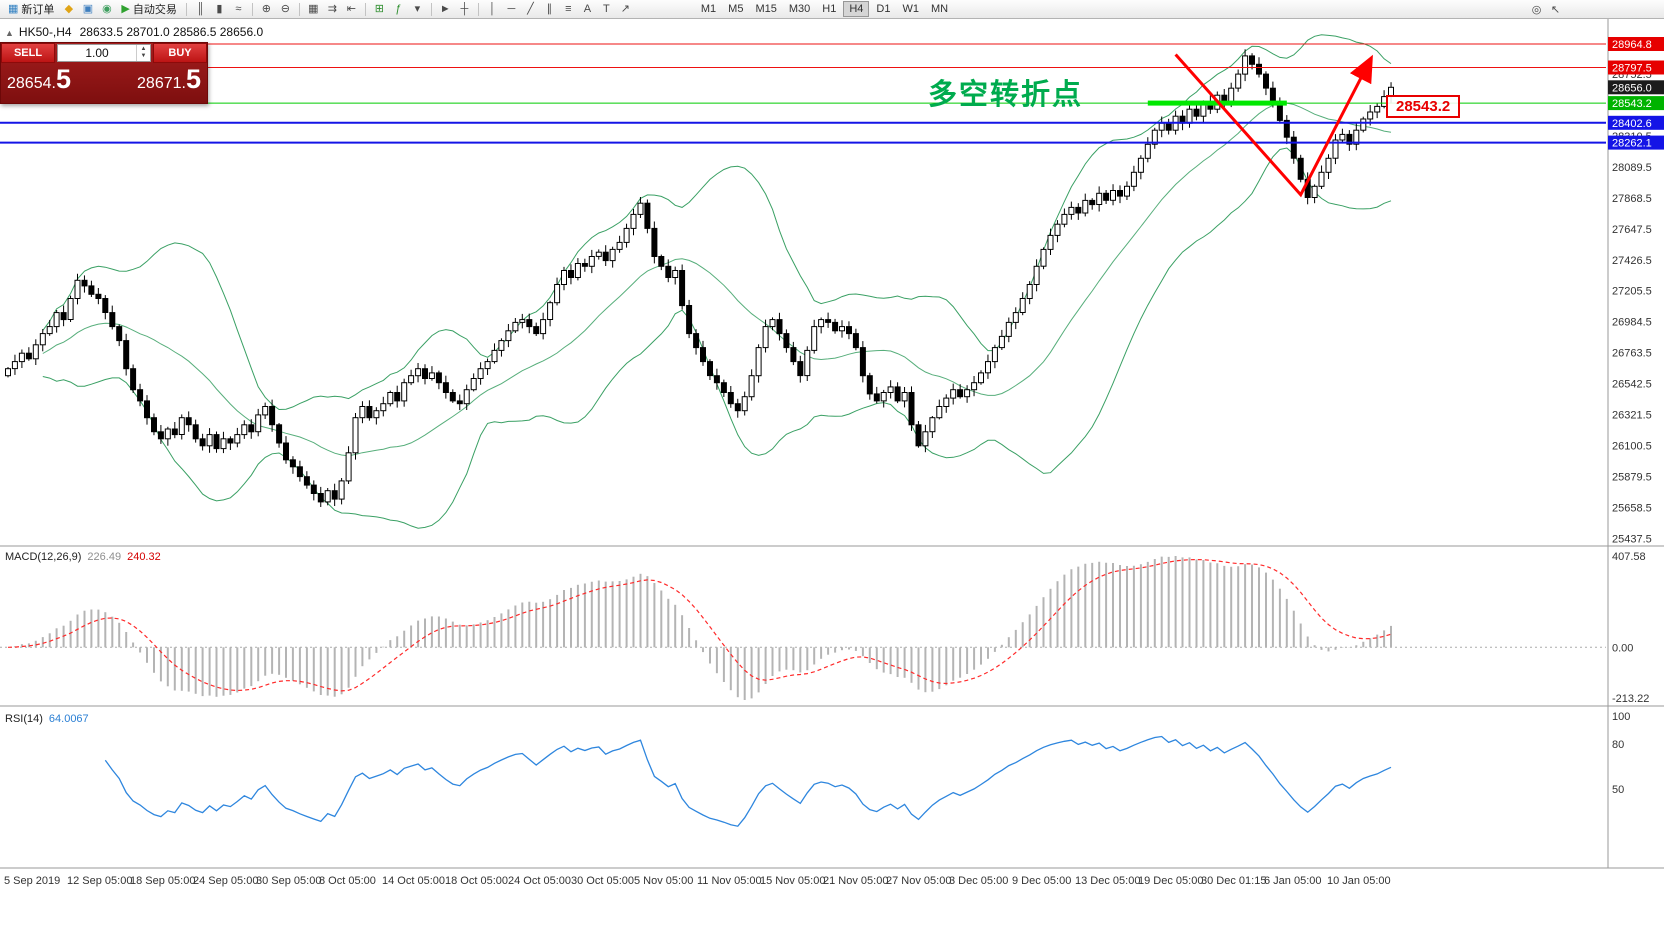  I want to click on indicators-list-icon: ▾, so click(417, 9).